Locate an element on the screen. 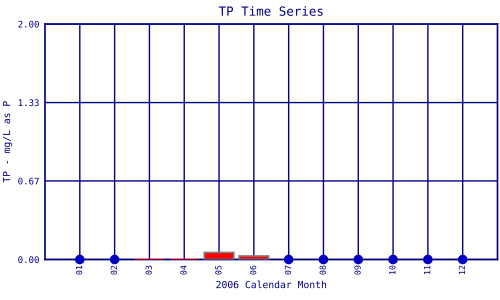  x-tick-label: 04 is located at coordinates (183, 270).